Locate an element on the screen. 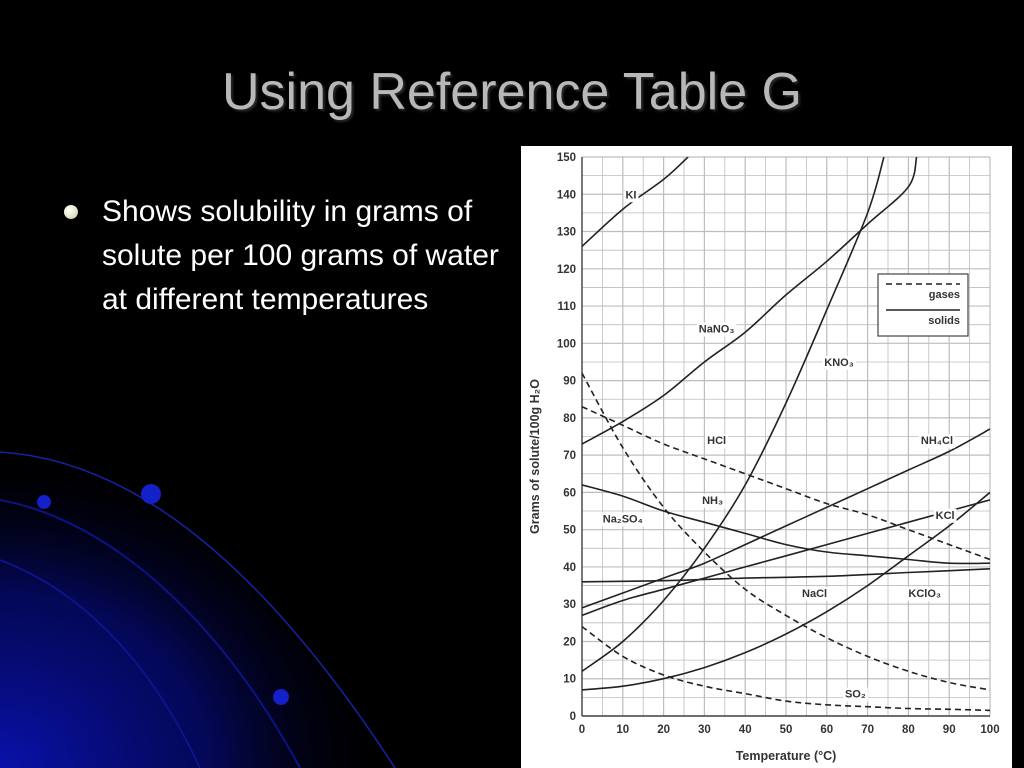 This screenshot has height=768, width=1024. legend-label-gases: gases is located at coordinates (944, 295).